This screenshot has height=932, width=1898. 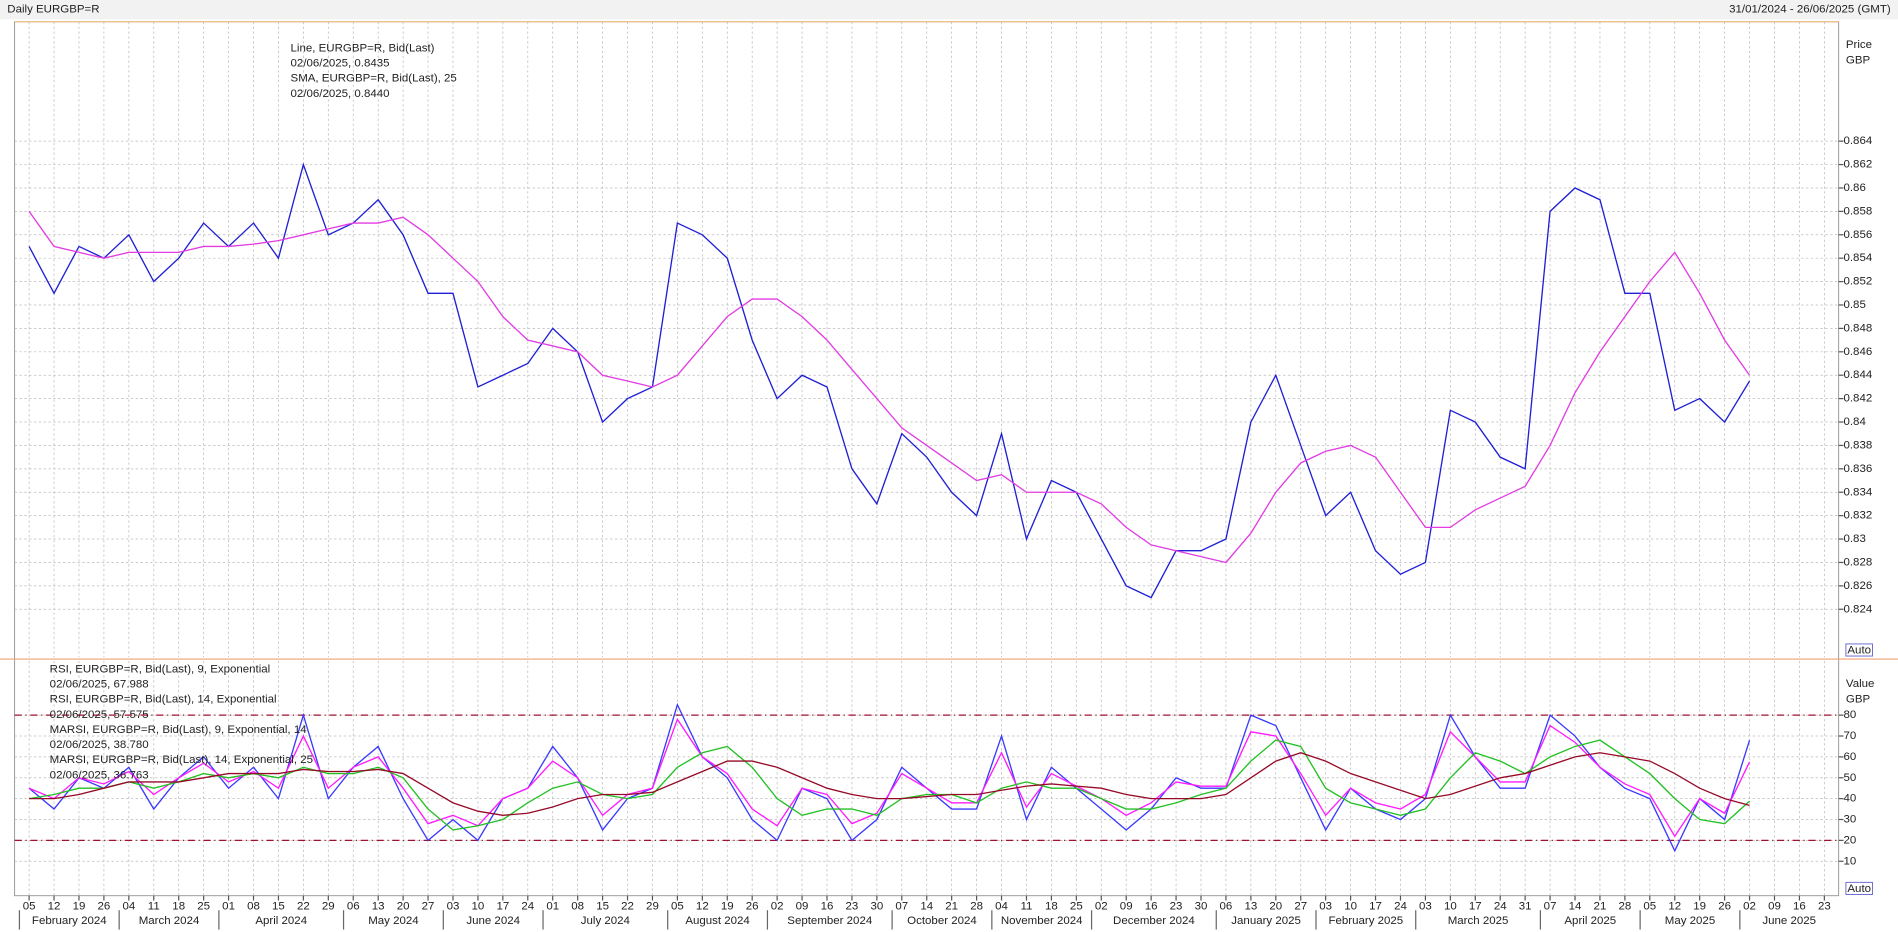 I want to click on x-tick-label: 19, so click(x=1699, y=907).